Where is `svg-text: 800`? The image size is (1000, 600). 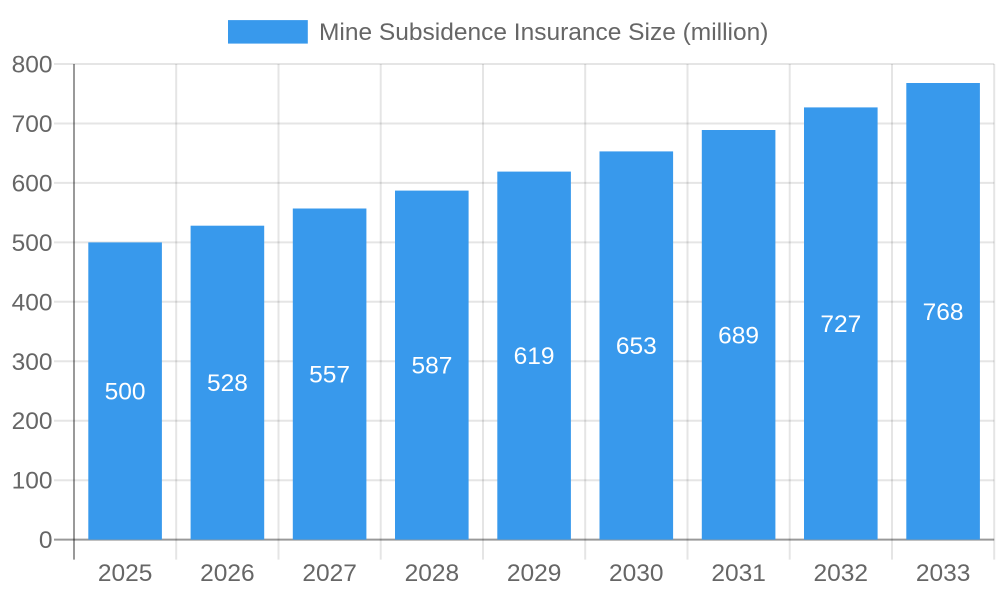
svg-text: 800 is located at coordinates (32, 65).